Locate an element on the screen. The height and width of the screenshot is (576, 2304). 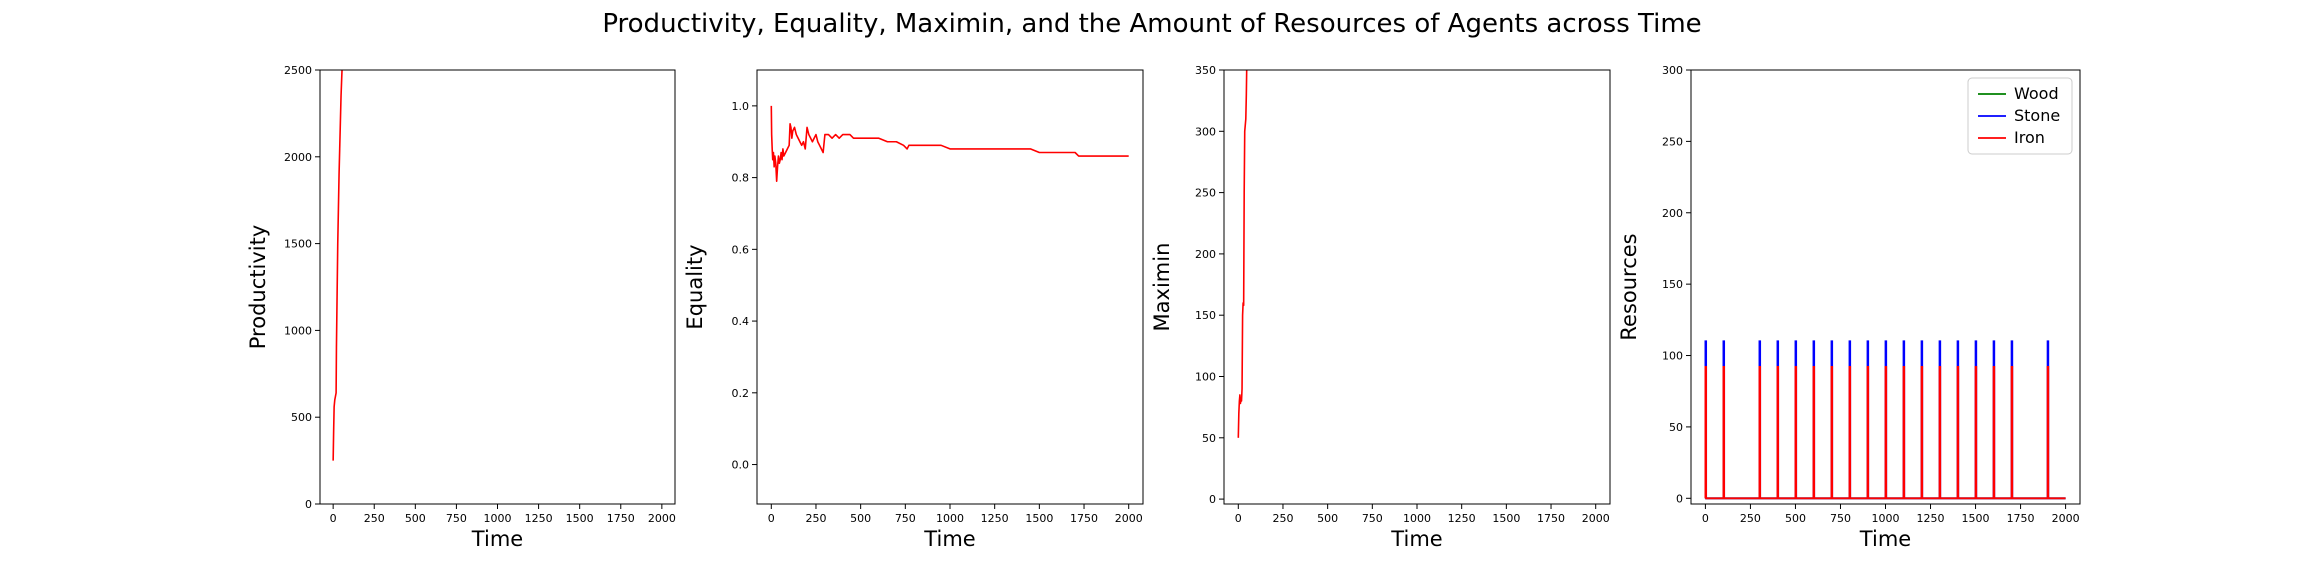
y-tick-label: 1.0 is located at coordinates (741, 106).